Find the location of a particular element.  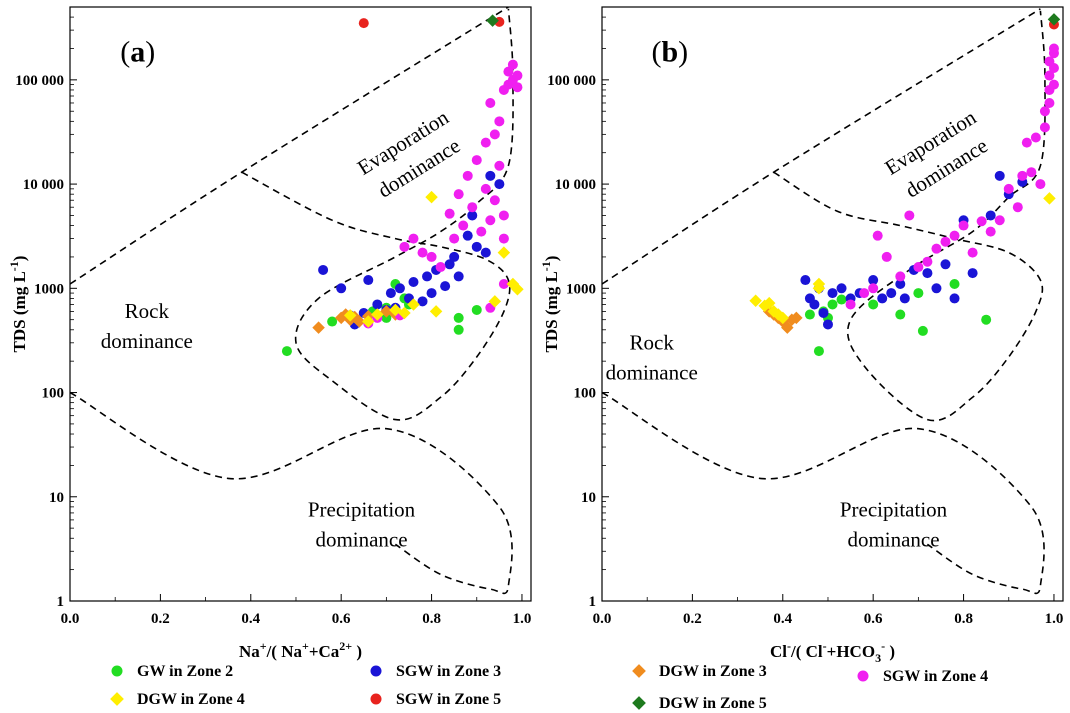

panel-label-paren: ( is located at coordinates (125, 51).